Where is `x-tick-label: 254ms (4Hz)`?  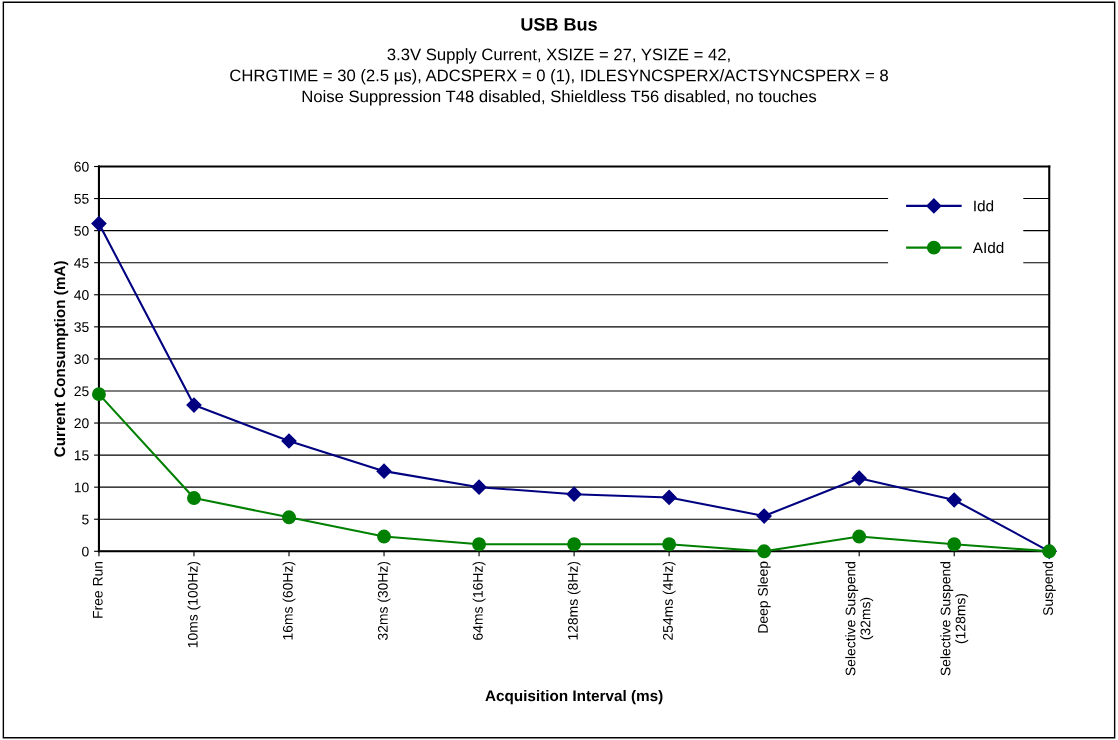
x-tick-label: 254ms (4Hz) is located at coordinates (669, 600).